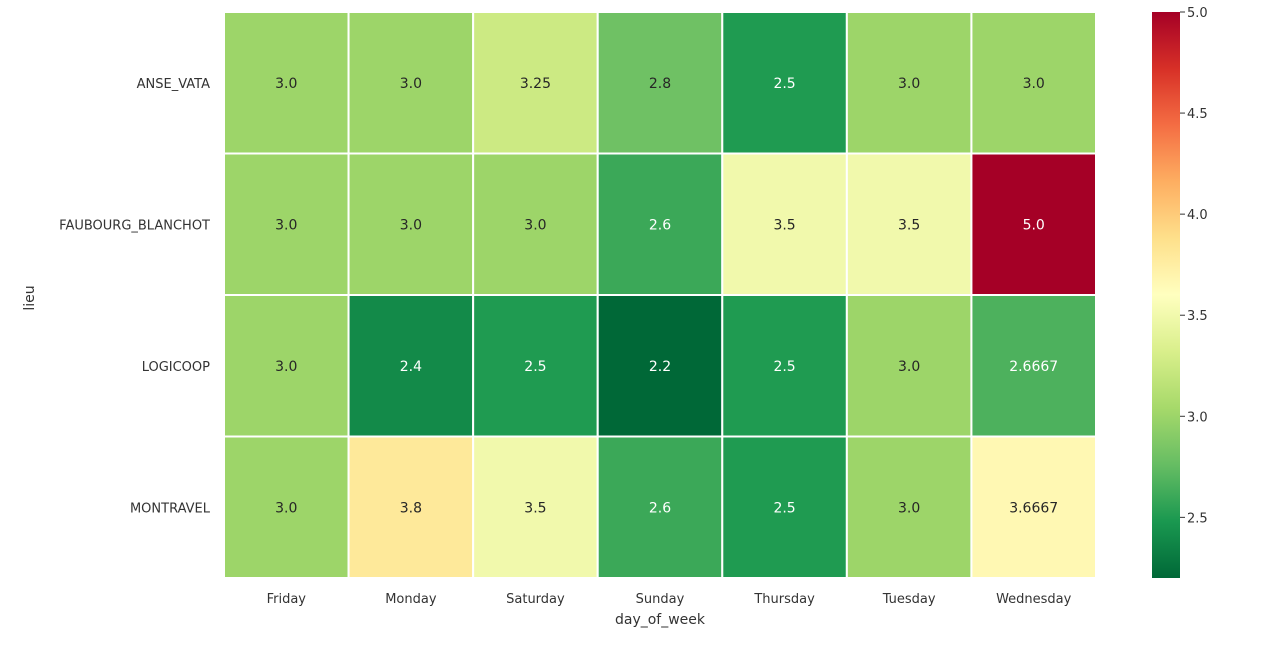  What do you see at coordinates (909, 599) in the screenshot?
I see `x-tick-label: Tuesday` at bounding box center [909, 599].